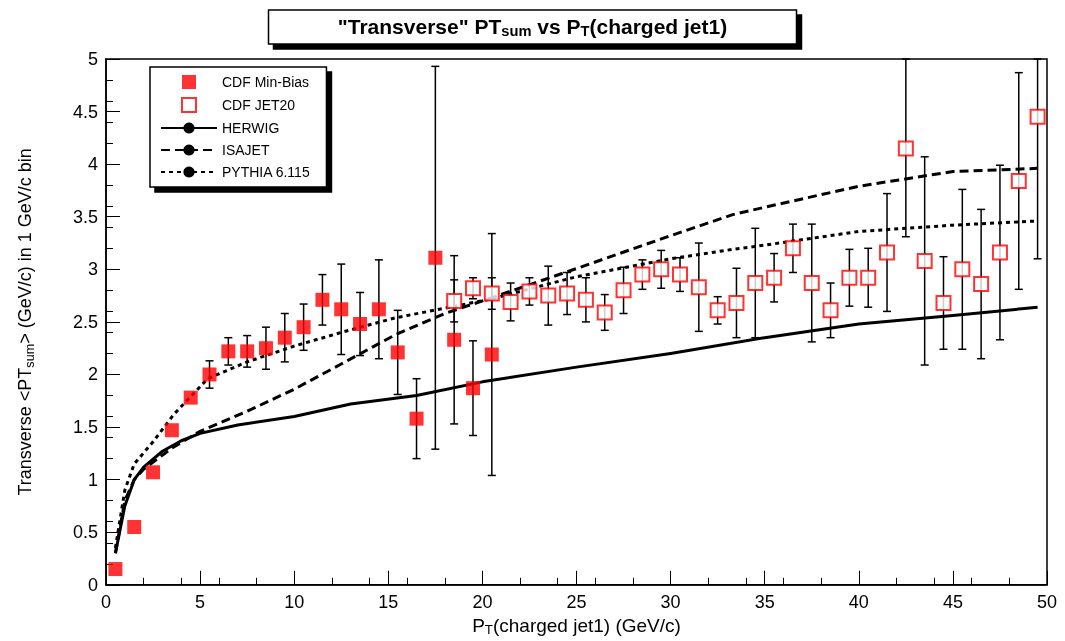 This screenshot has width=1065, height=641. I want to click on y-tick-label: 3, so click(92, 269).